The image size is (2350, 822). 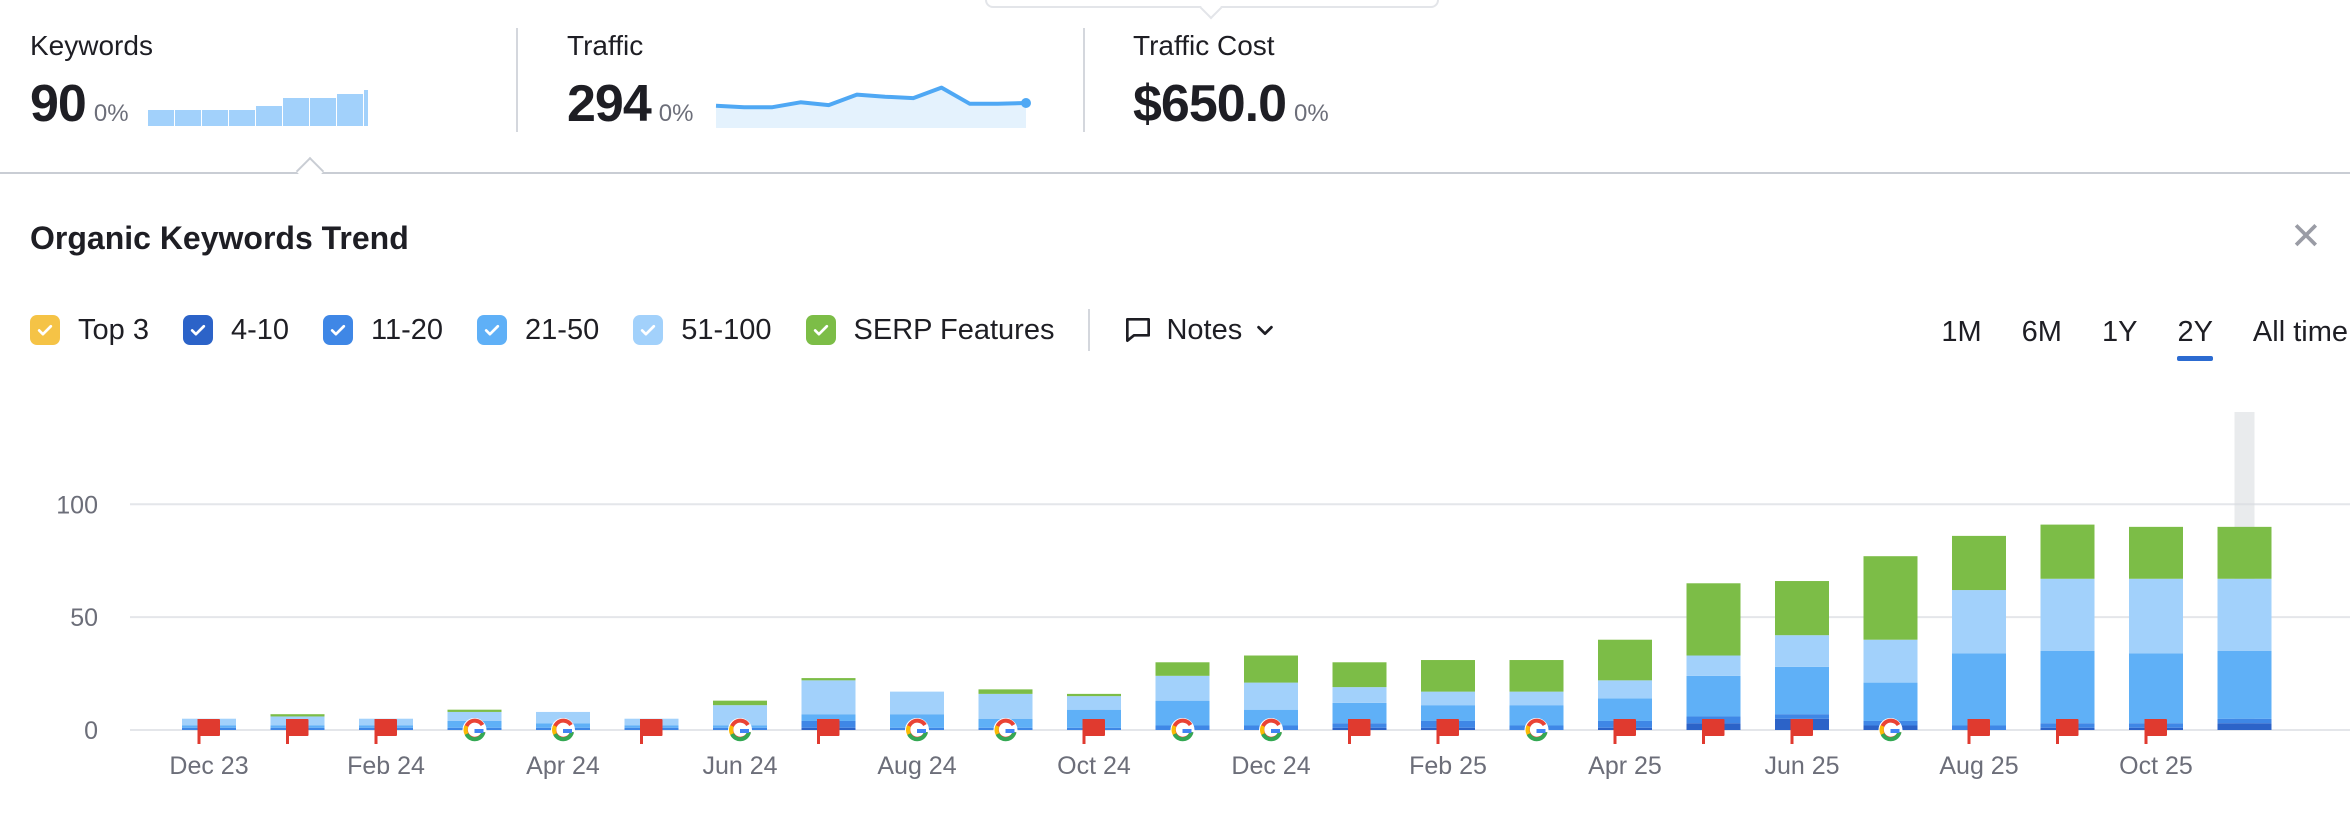 What do you see at coordinates (2041, 331) in the screenshot?
I see `range-6m: 6M` at bounding box center [2041, 331].